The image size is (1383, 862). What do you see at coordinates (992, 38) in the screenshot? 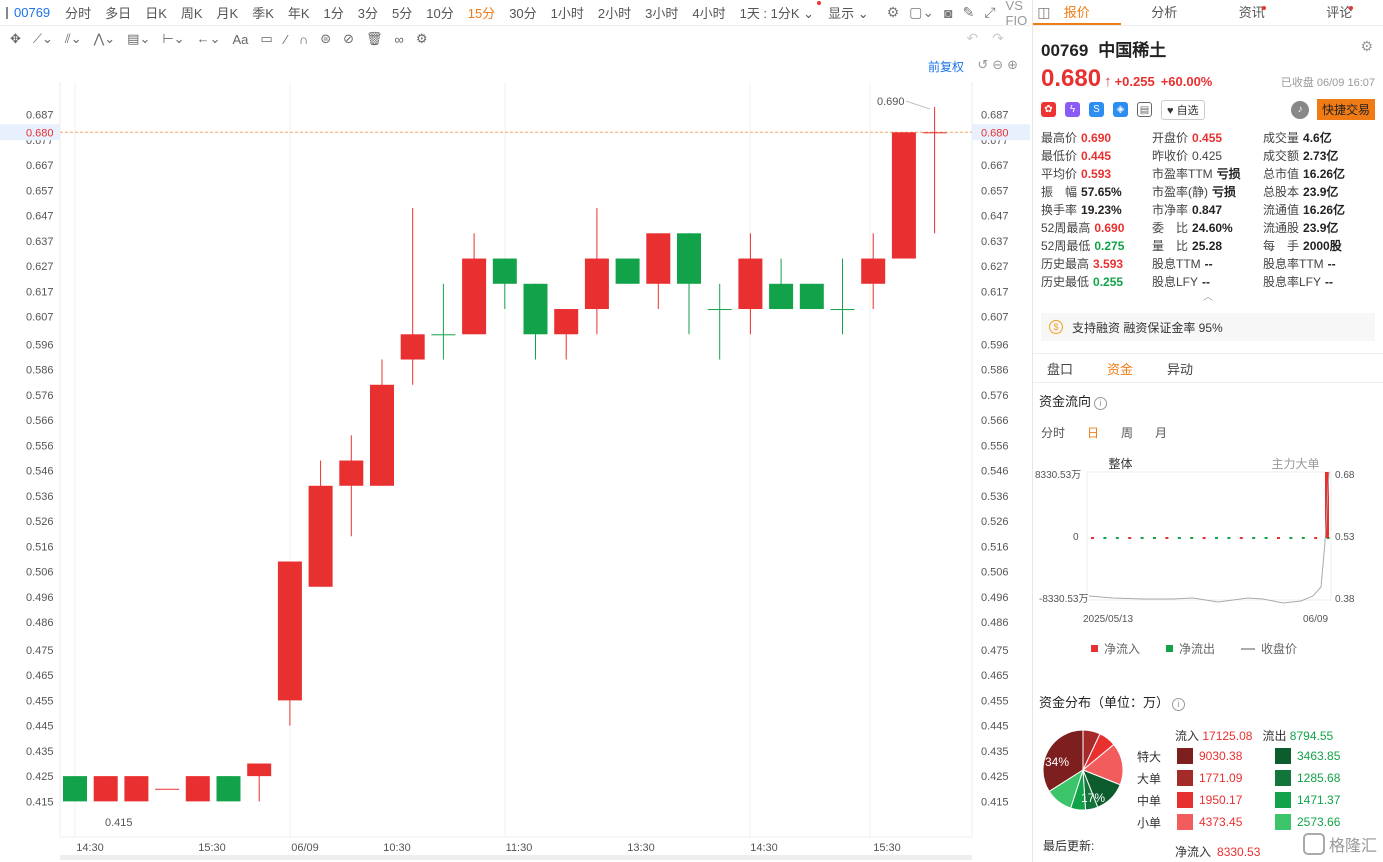
I see `undo-redo-icons: ↶↷` at bounding box center [992, 38].